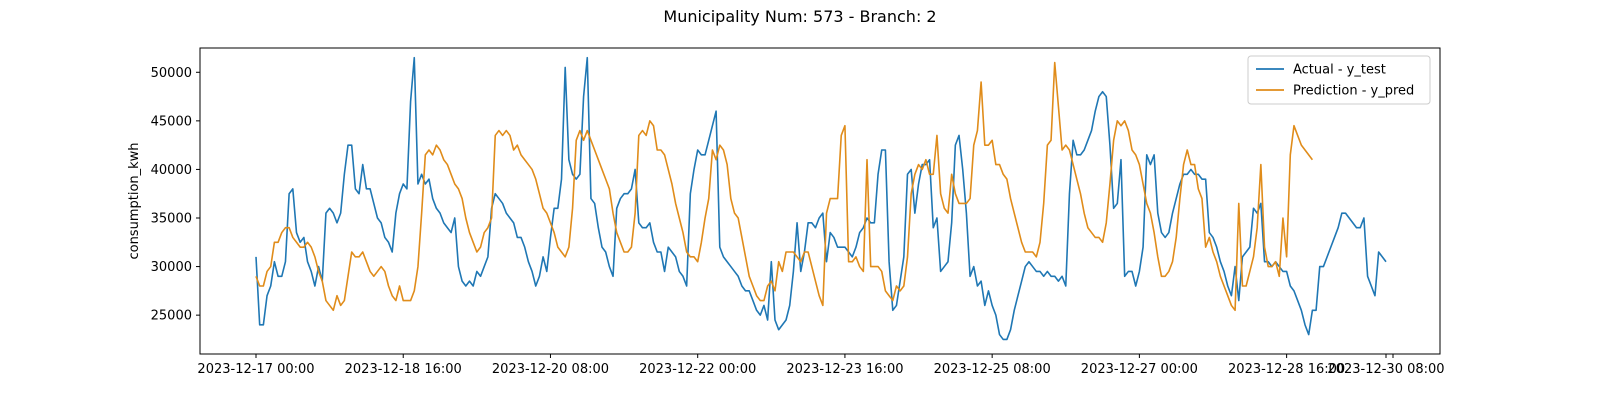  I want to click on y-tick-label: 40000, so click(171, 170).